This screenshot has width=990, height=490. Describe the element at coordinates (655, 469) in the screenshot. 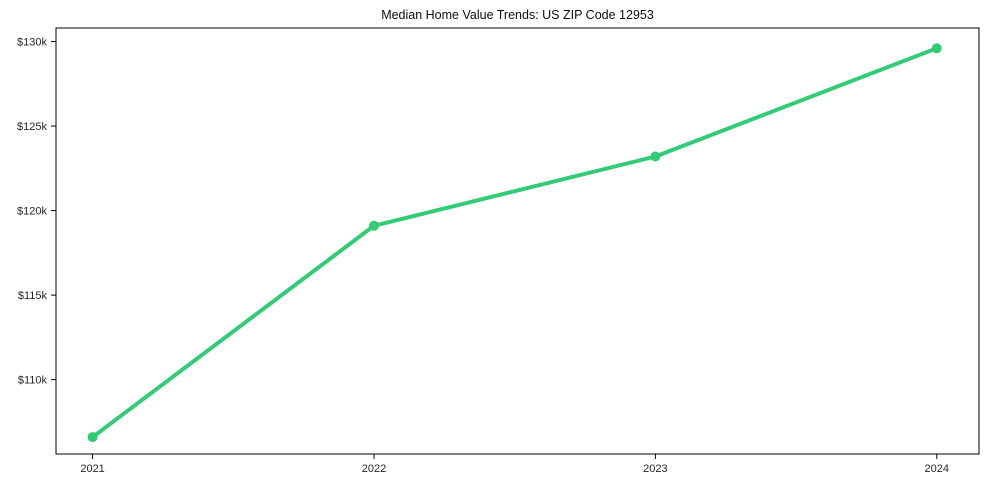

I see `x-tick-label: 2023` at that location.